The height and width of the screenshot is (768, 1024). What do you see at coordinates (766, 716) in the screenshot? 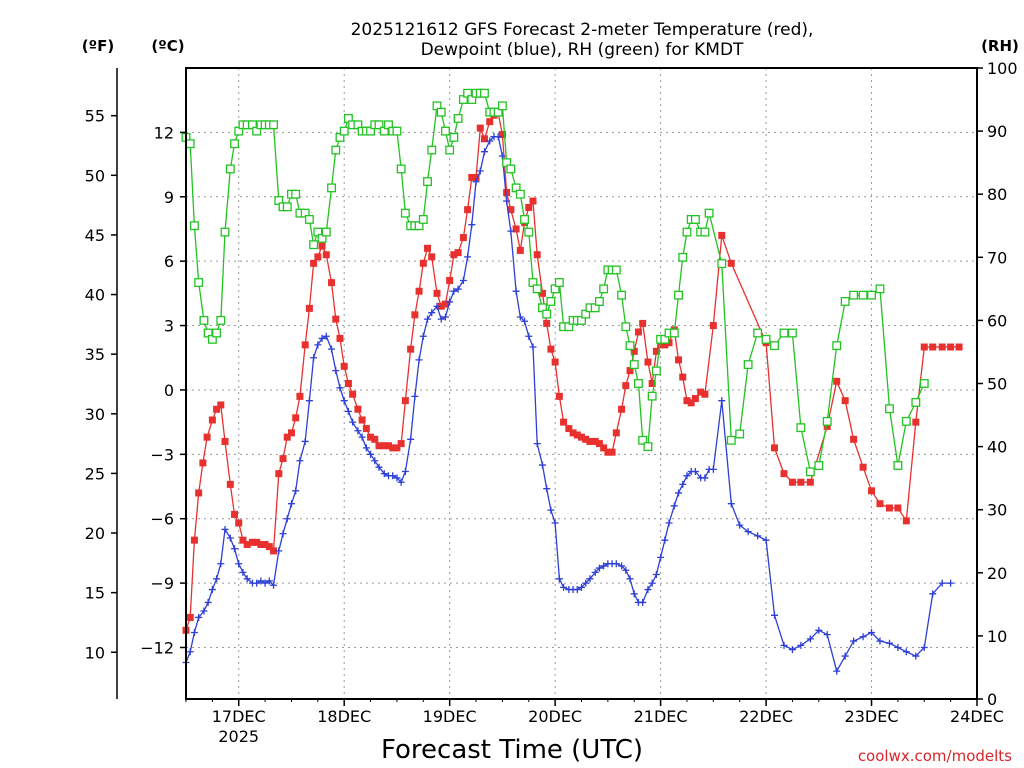
I see `x-tick-label: 22DEC` at bounding box center [766, 716].